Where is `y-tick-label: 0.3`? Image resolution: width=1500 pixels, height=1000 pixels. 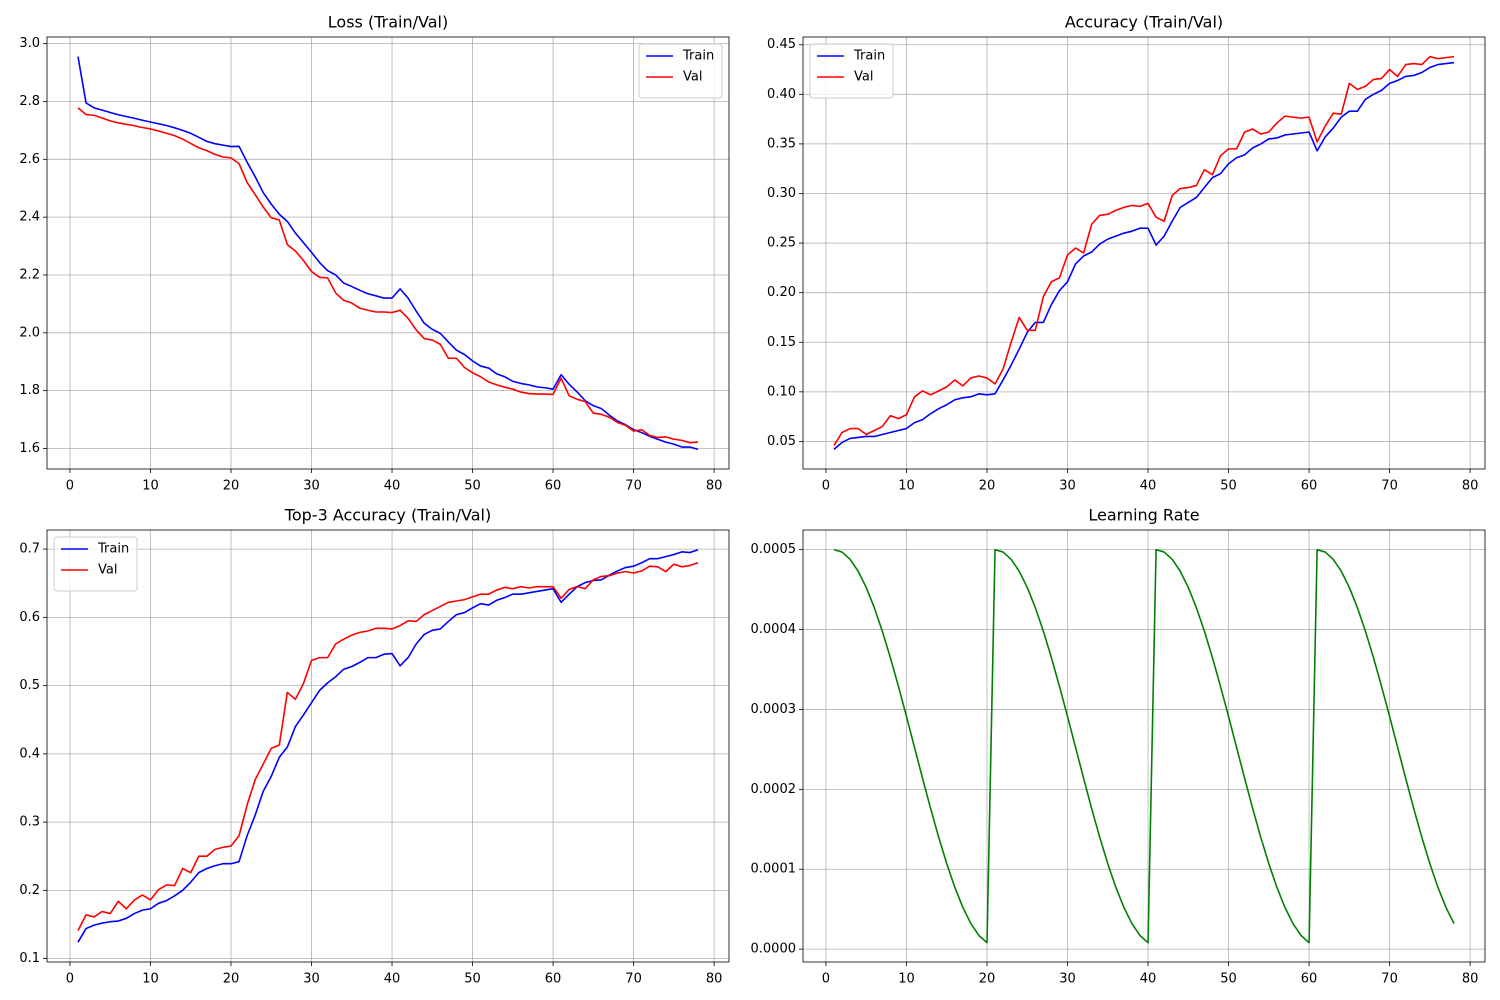 y-tick-label: 0.3 is located at coordinates (29, 822).